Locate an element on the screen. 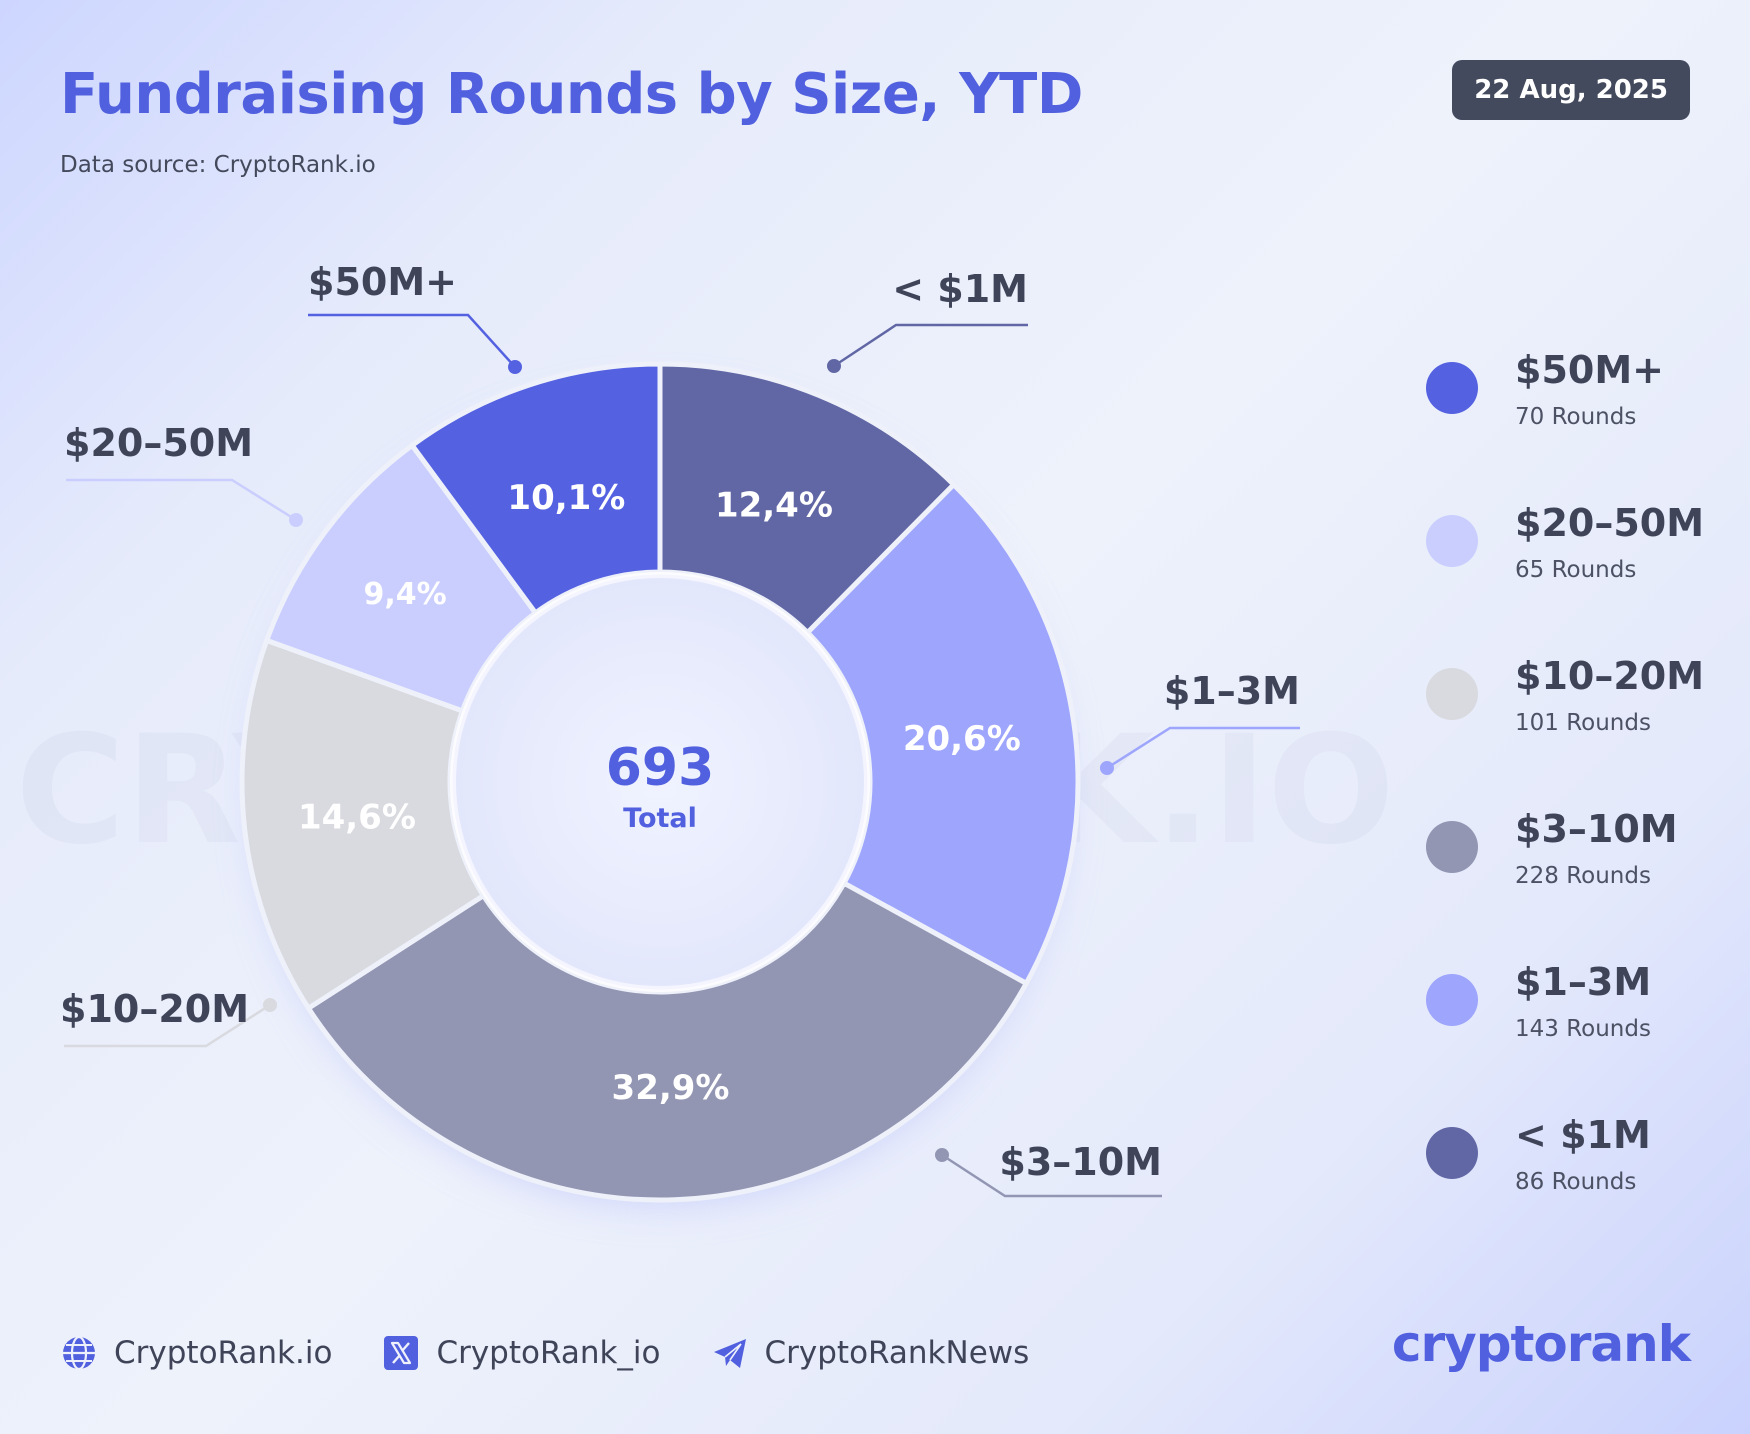 Image resolution: width=1750 pixels, height=1434 pixels. percent-label: 12,4% is located at coordinates (774, 505).